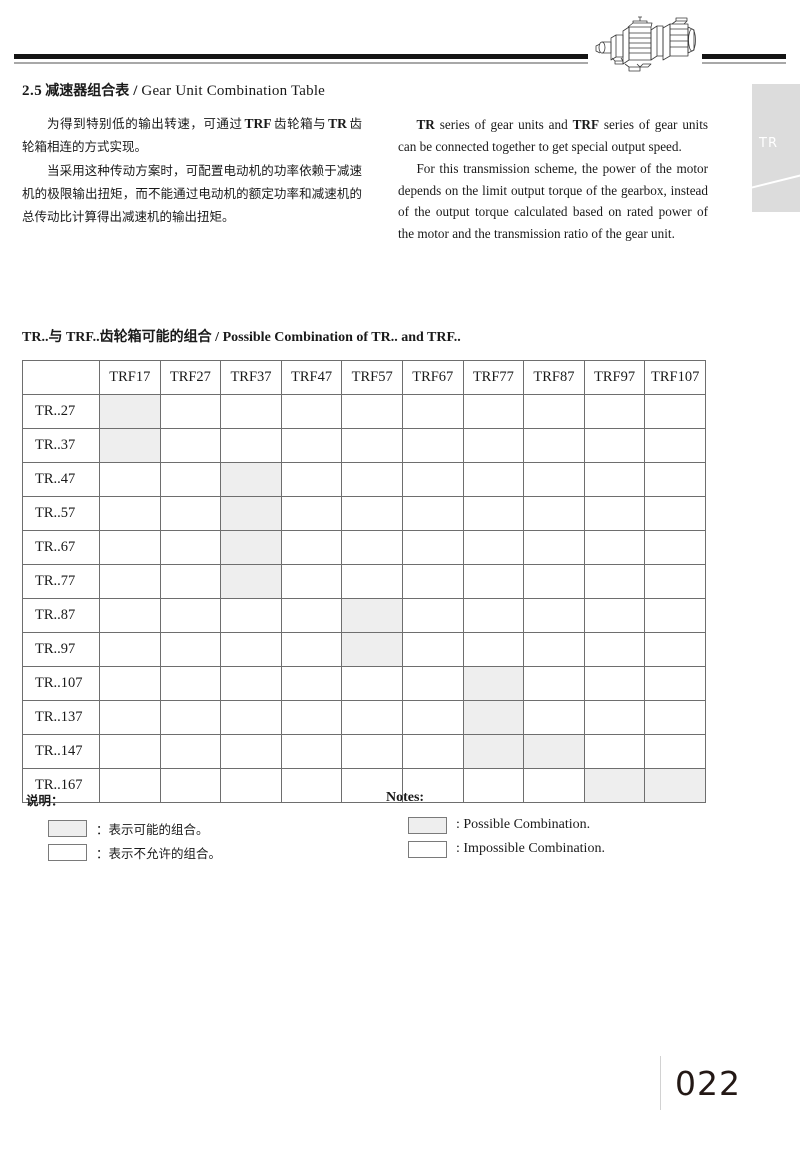 The width and height of the screenshot is (800, 1159). What do you see at coordinates (586, 124) in the screenshot?
I see `term-trf-en: TRF` at bounding box center [586, 124].